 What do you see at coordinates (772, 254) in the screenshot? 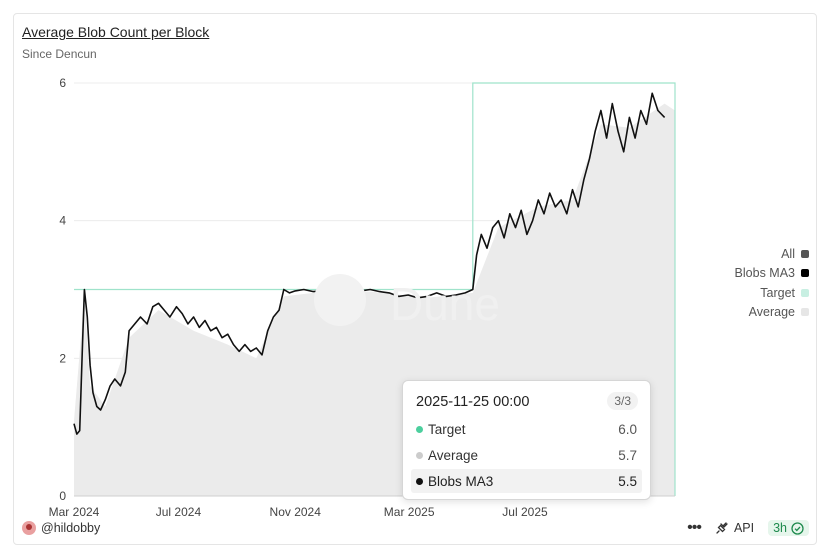
I see `legend-item-all: All` at bounding box center [772, 254].